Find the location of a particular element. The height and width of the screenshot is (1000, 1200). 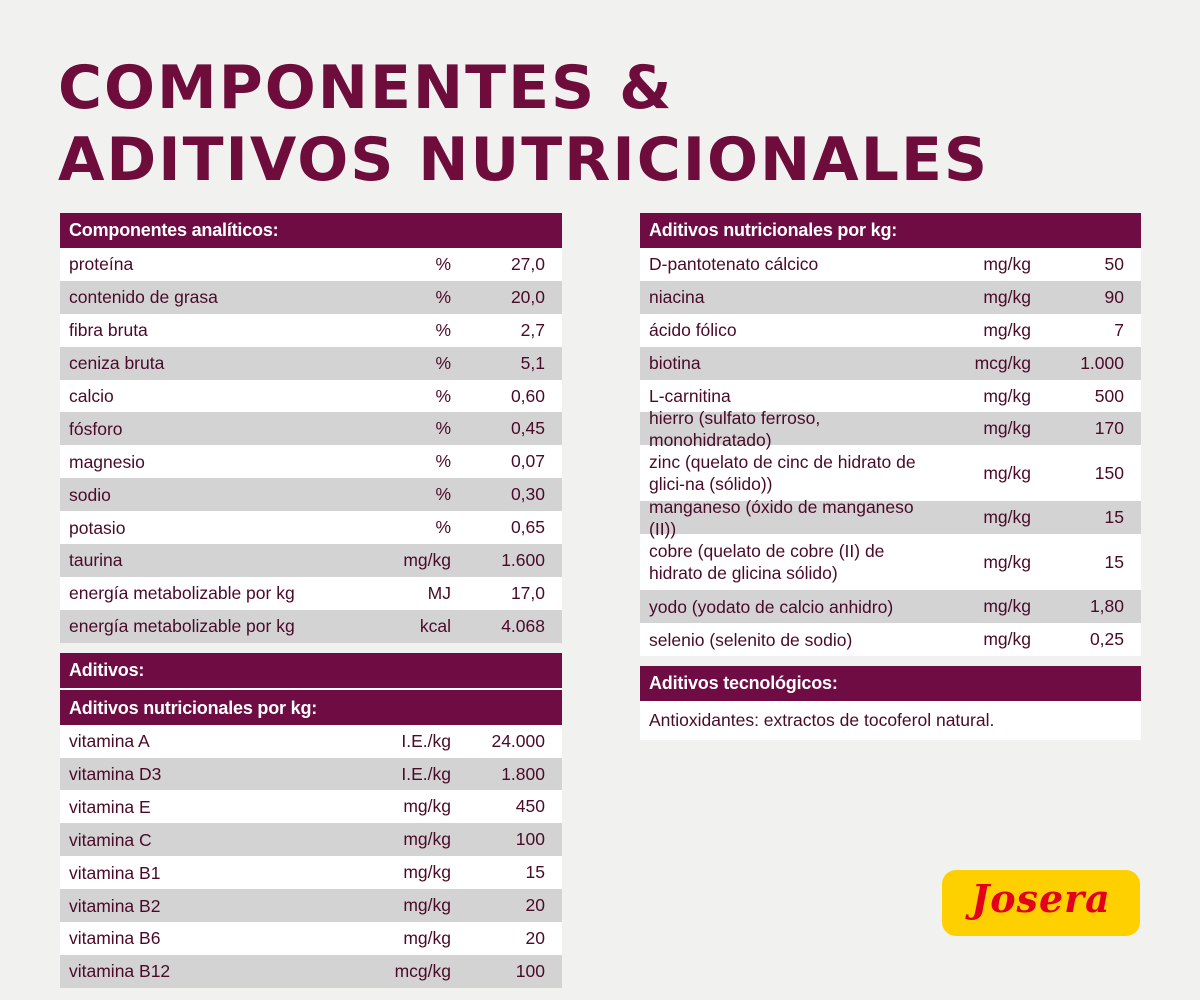

row-value: 1.600 is located at coordinates (523, 559).